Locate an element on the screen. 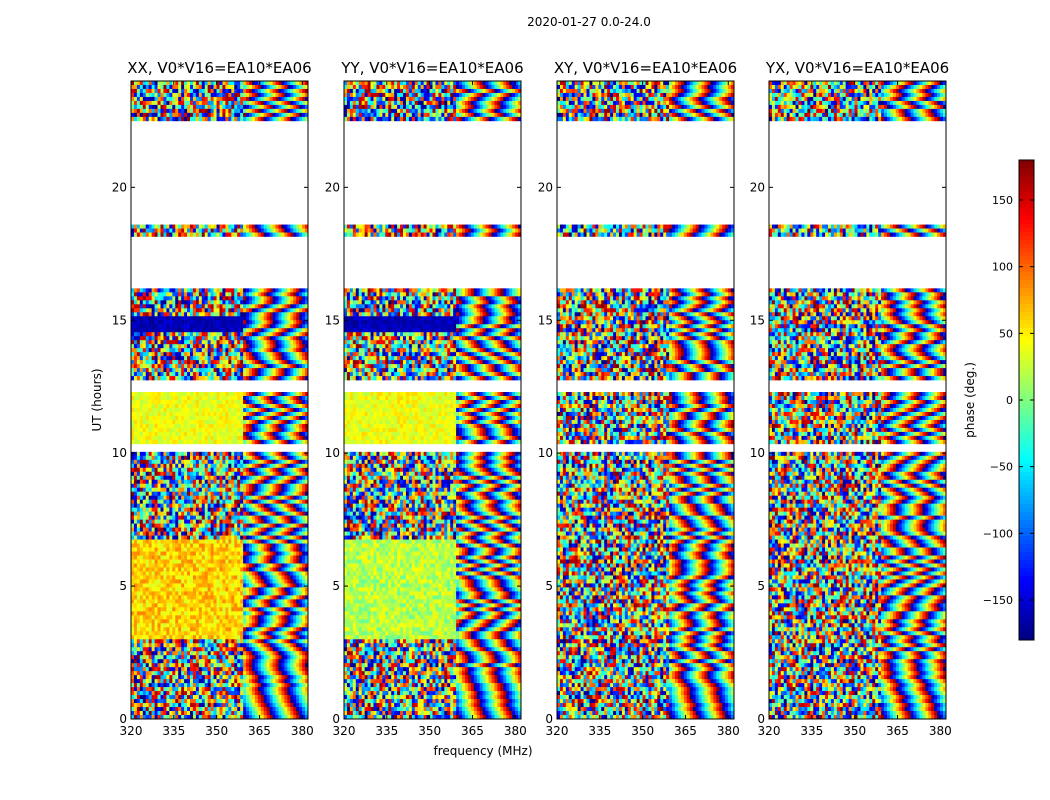 The height and width of the screenshot is (800, 1050). x-axis-label: frequency (MHz) is located at coordinates (482, 751).